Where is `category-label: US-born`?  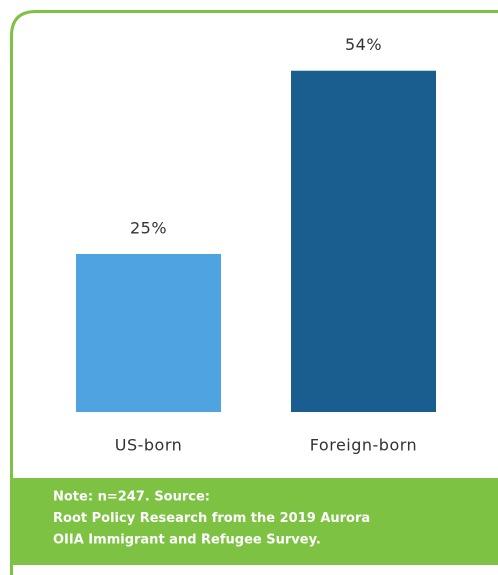 category-label: US-born is located at coordinates (149, 445).